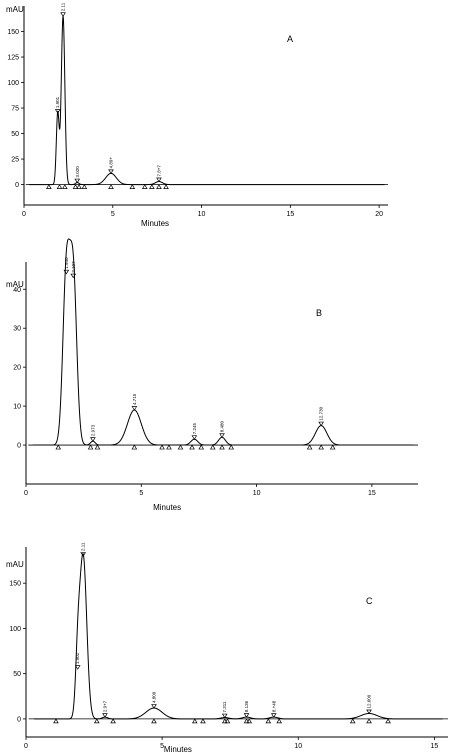 The image size is (474, 754). What do you see at coordinates (246, 706) in the screenshot?
I see `peak-label: 8.136` at bounding box center [246, 706].